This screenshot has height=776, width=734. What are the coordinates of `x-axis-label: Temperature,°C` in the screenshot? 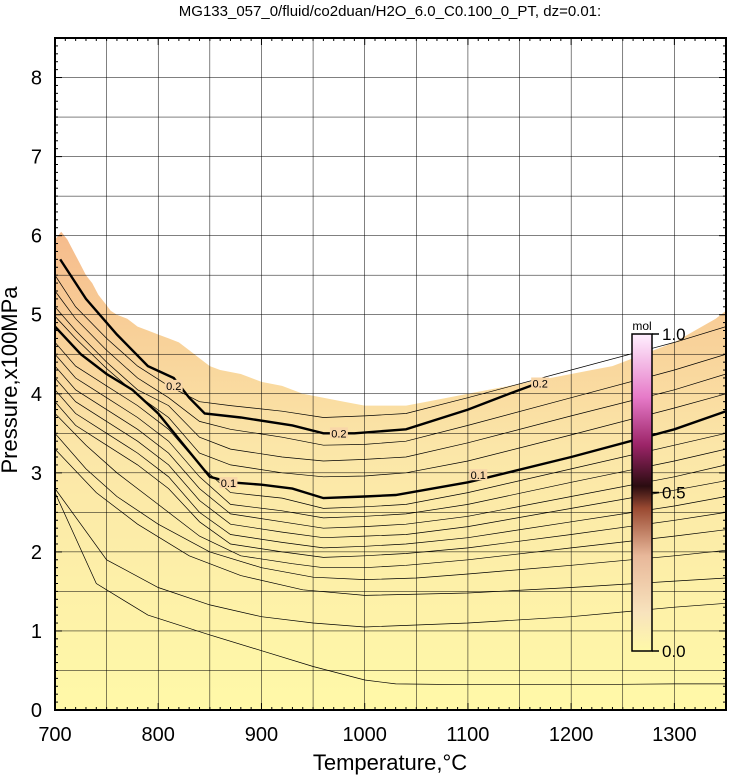 It's located at (390, 762).